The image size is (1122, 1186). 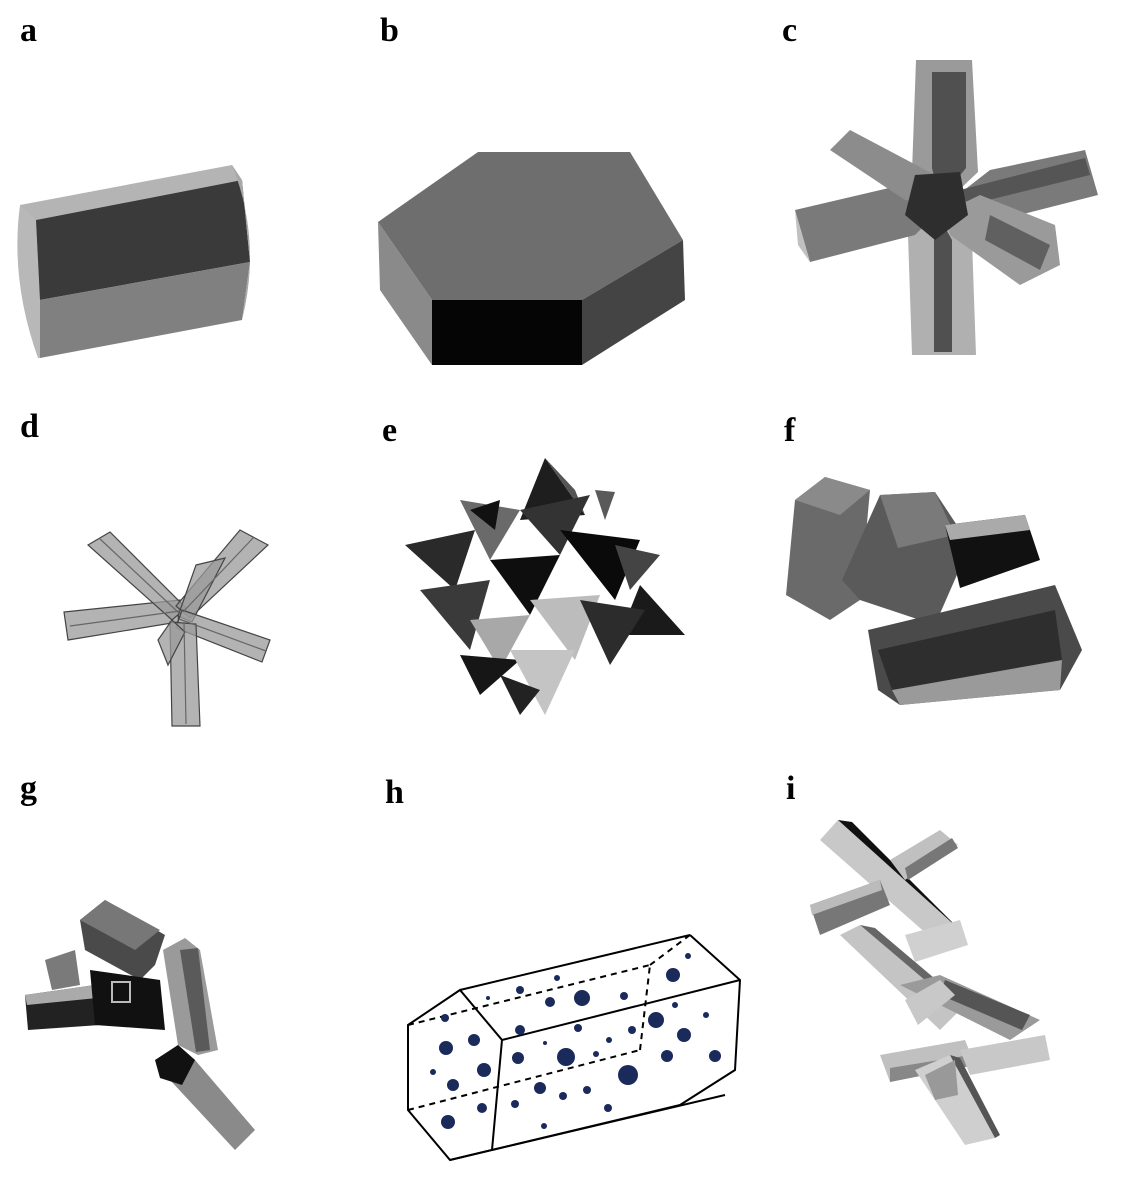 What do you see at coordinates (790, 430) in the screenshot?
I see `panel-label-f: f` at bounding box center [790, 430].